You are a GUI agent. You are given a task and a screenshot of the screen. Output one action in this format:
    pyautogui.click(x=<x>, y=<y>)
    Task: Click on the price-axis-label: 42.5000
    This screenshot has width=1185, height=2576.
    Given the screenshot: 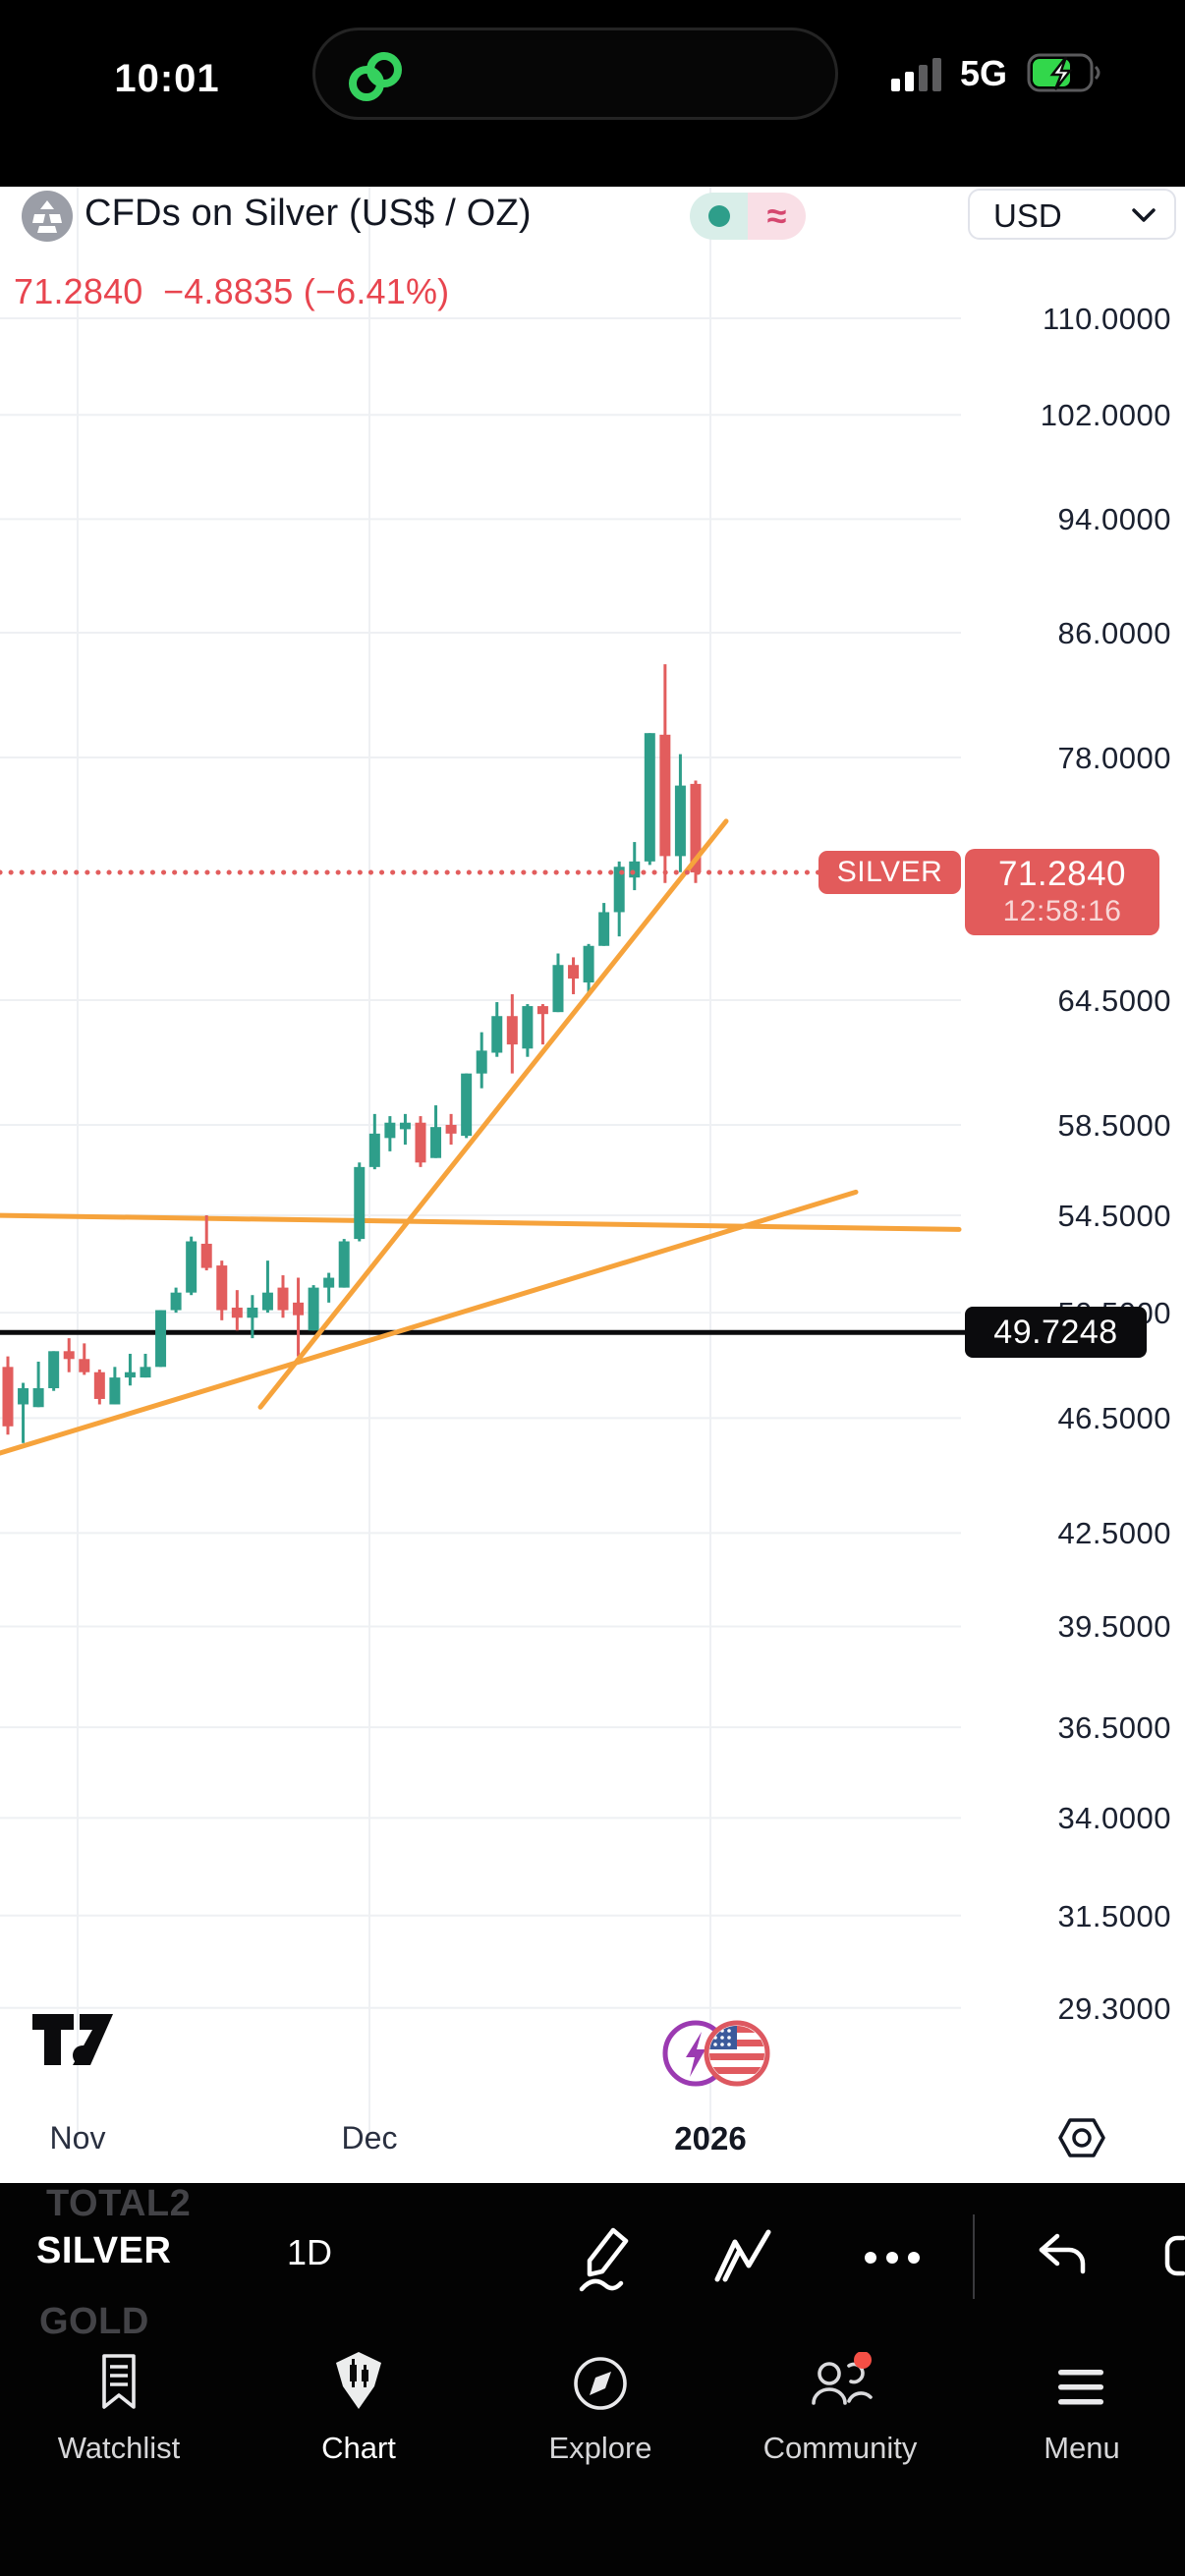 What is the action you would take?
    pyautogui.click(x=1114, y=1533)
    